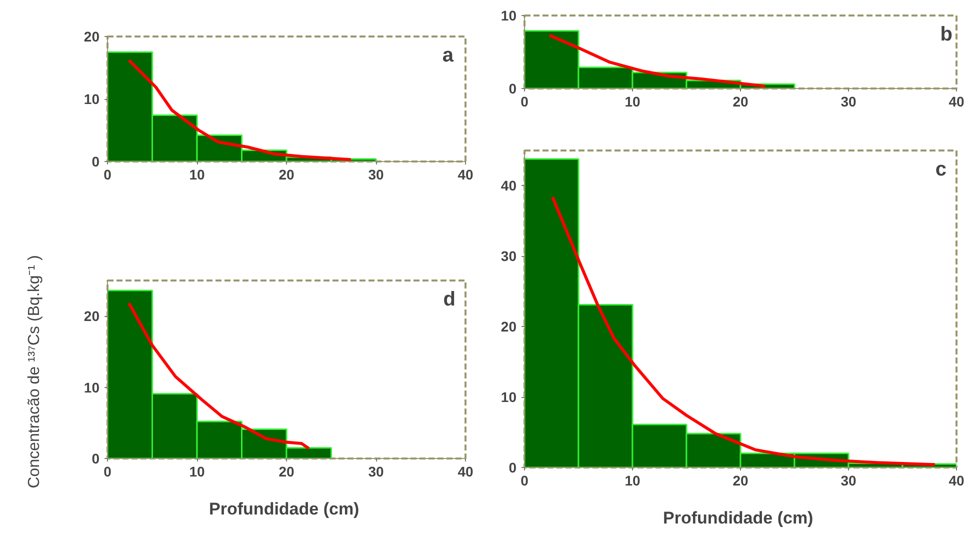  Describe the element at coordinates (508, 186) in the screenshot. I see `y-tick-label: 40` at that location.